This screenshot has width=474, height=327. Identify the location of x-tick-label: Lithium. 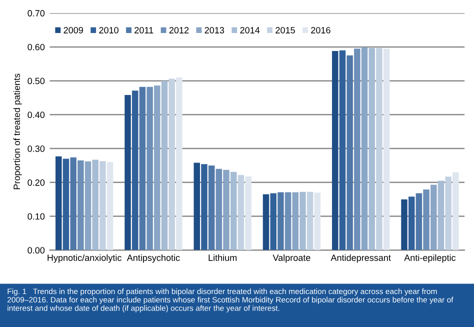
(222, 257).